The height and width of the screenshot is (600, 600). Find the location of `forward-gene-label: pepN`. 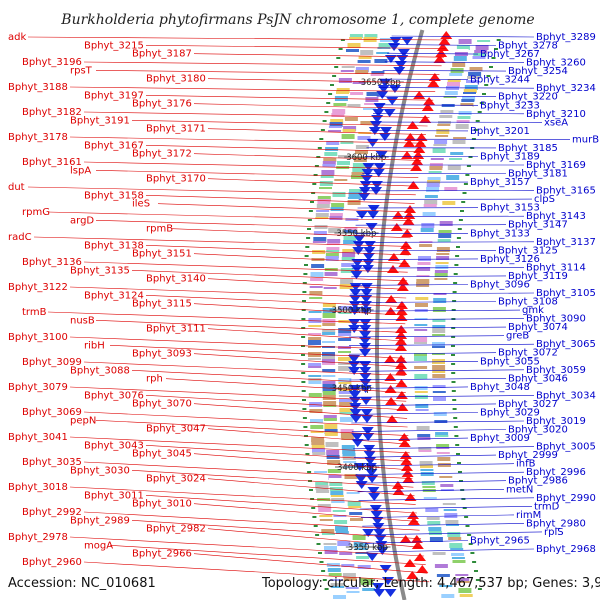

forward-gene-label: pepN is located at coordinates (83, 420).